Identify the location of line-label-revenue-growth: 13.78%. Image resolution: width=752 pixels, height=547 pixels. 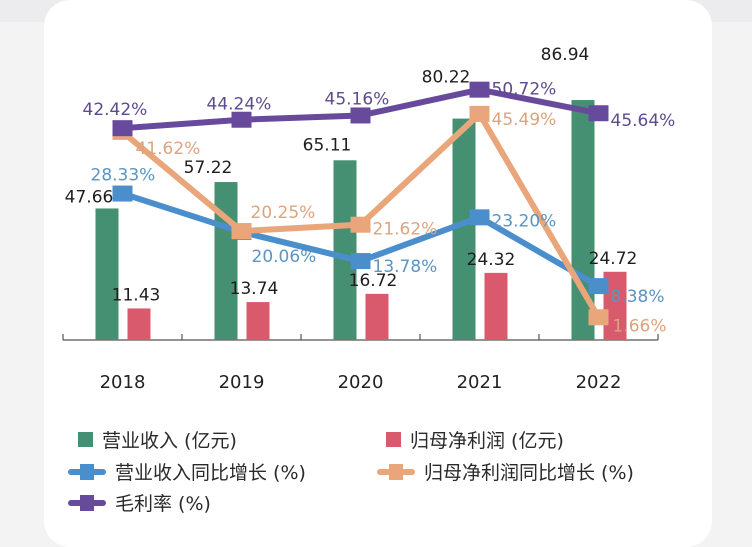
(405, 267).